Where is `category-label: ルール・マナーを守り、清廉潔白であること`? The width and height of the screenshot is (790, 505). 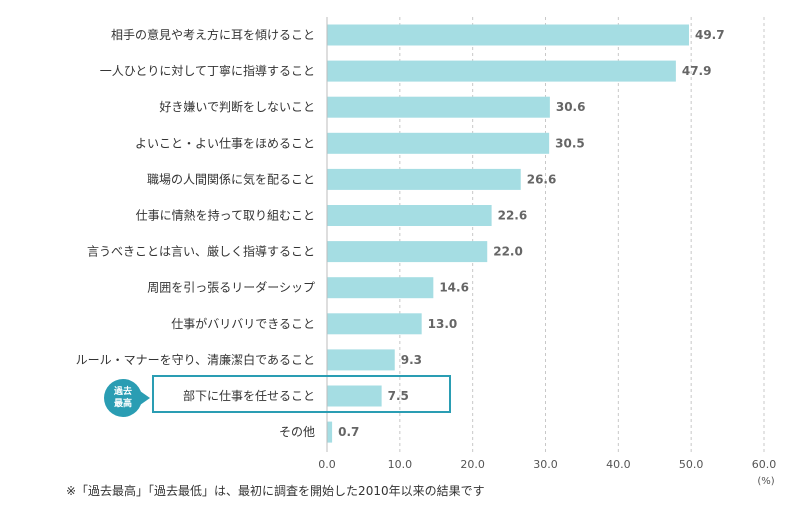
category-label: ルール・マナーを守り、清廉潔白であること is located at coordinates (195, 359).